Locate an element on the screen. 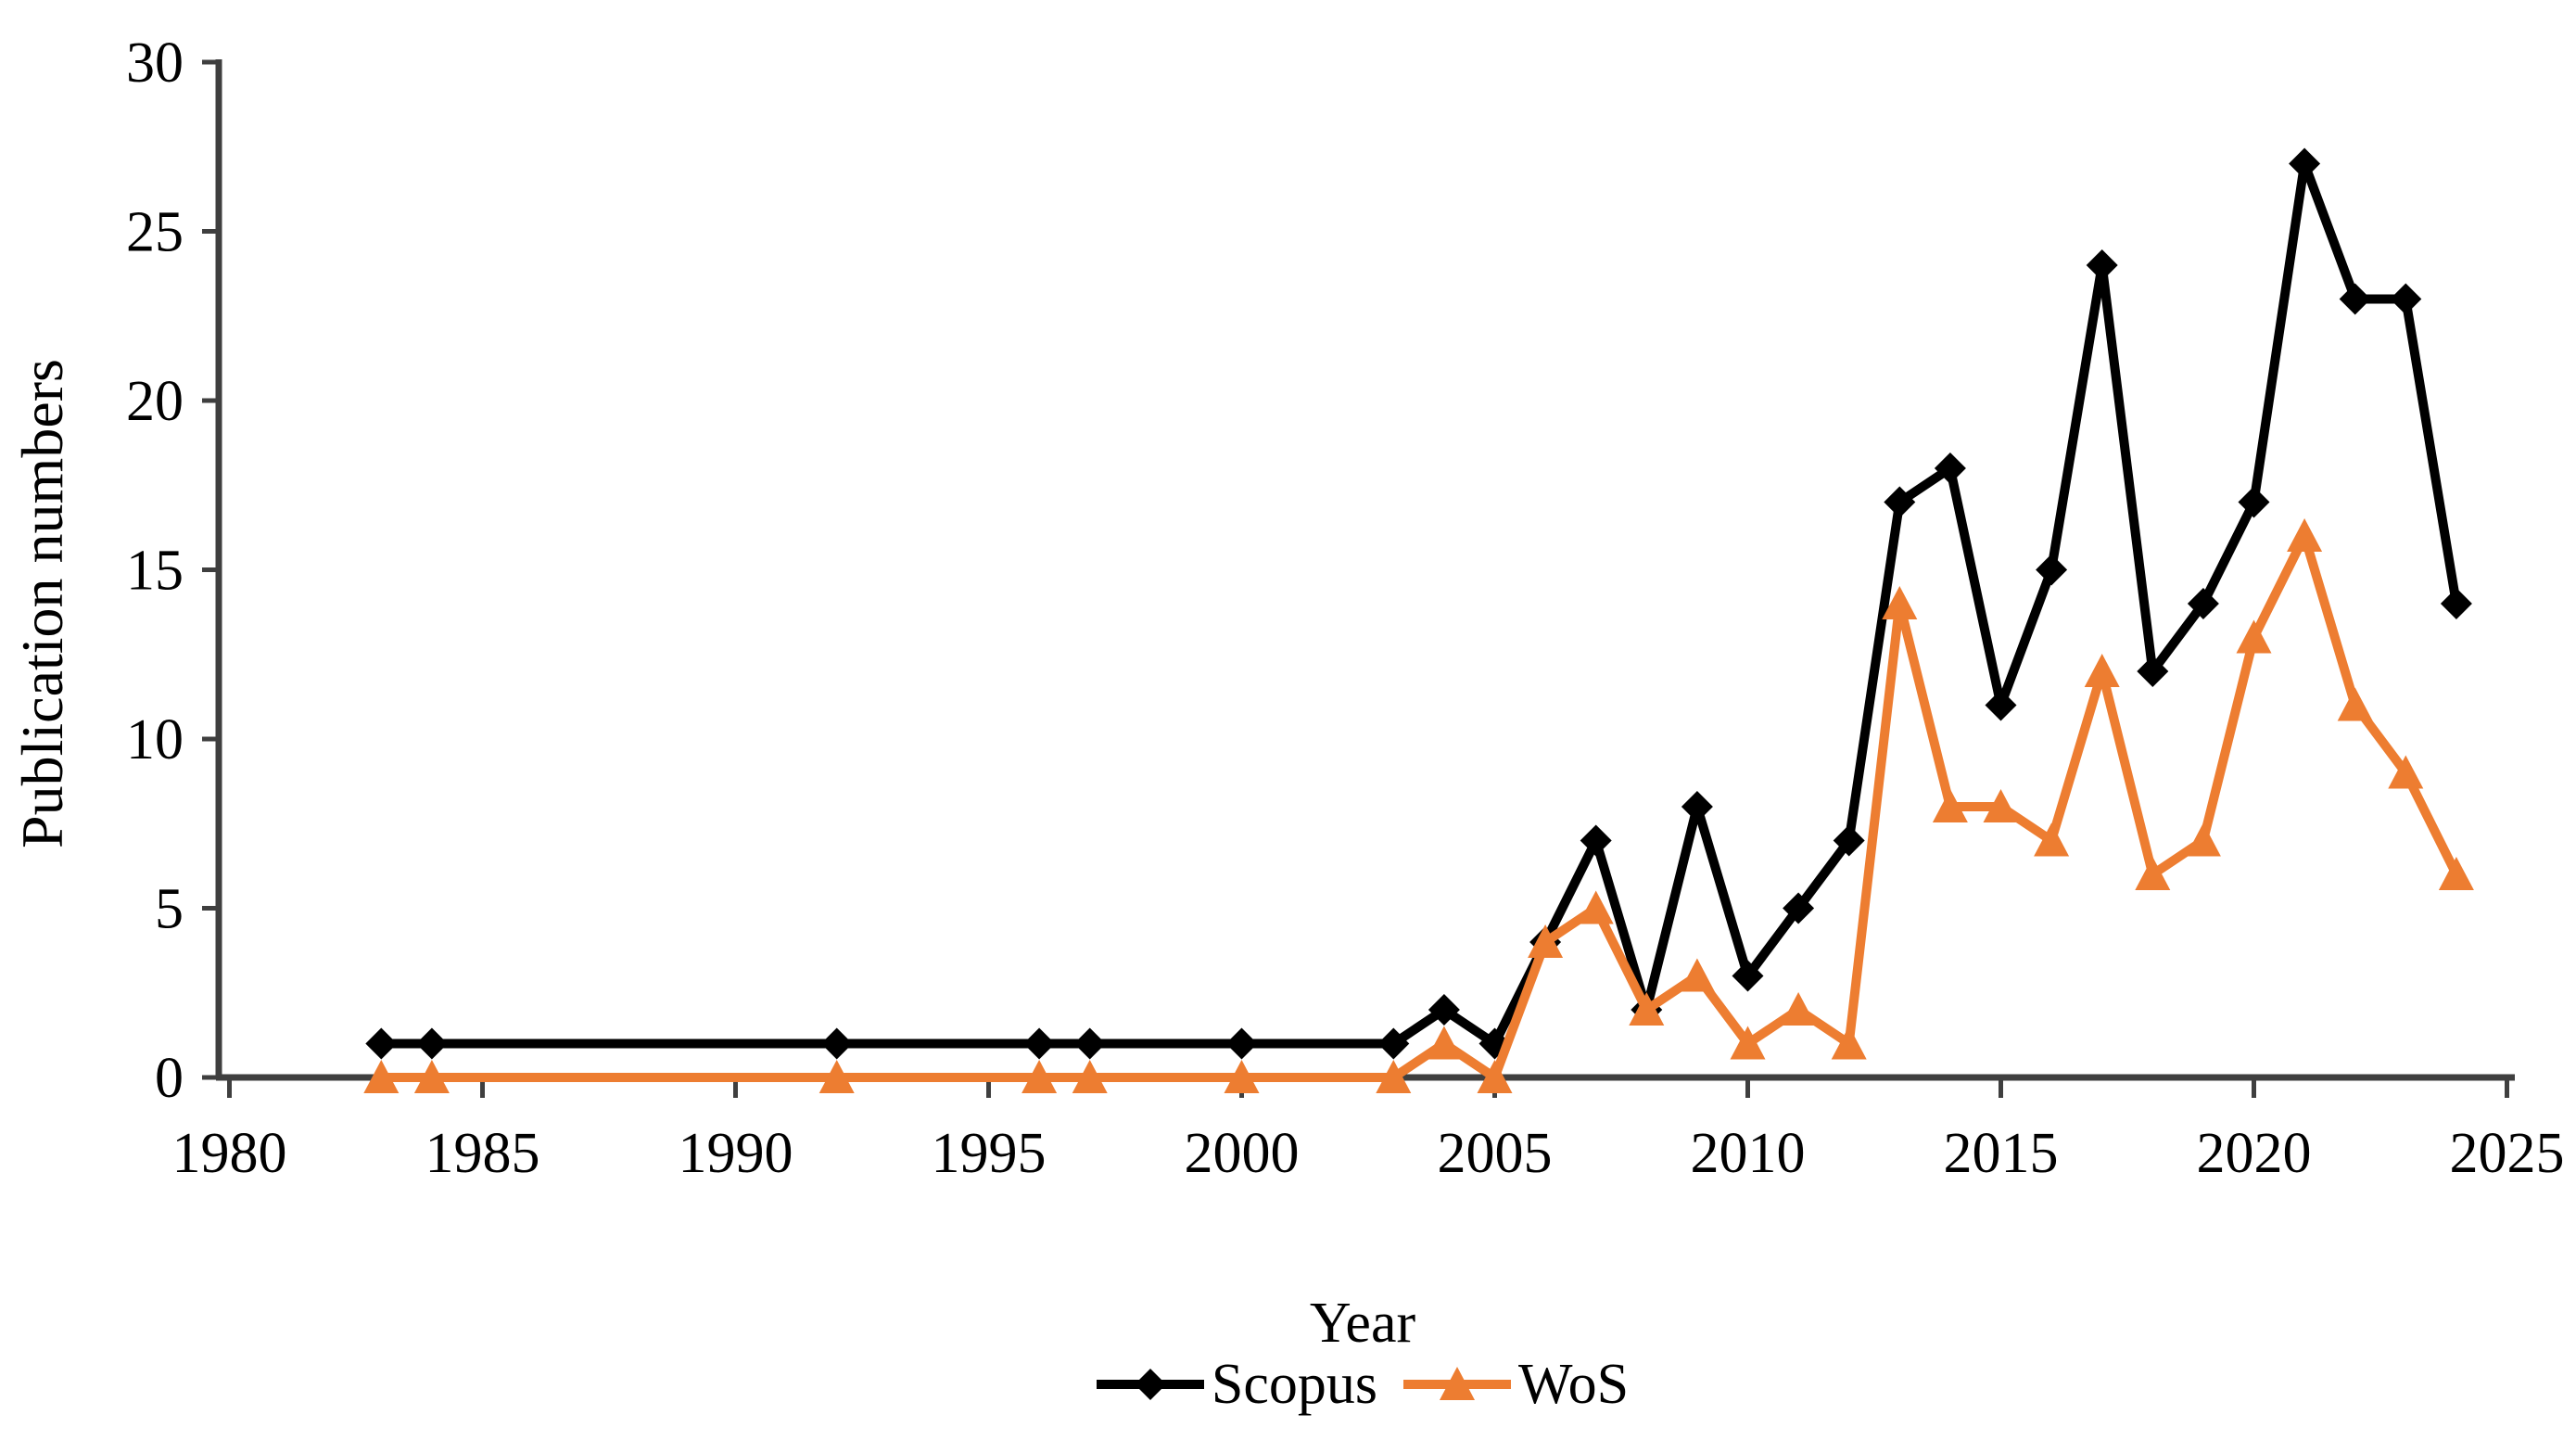 This screenshot has height=1440, width=2576. x-tick-label: 1995 is located at coordinates (989, 1153).